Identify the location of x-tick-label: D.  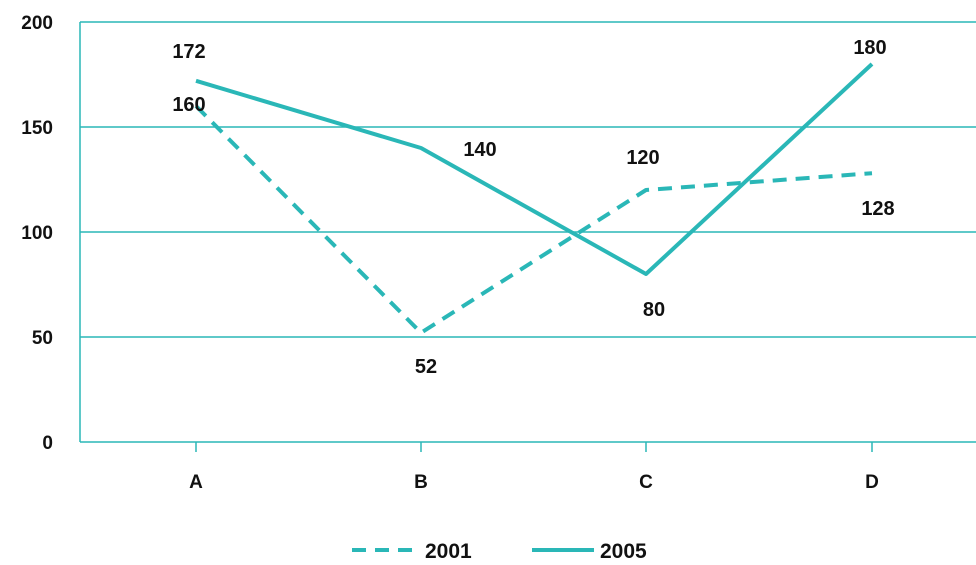
(872, 482).